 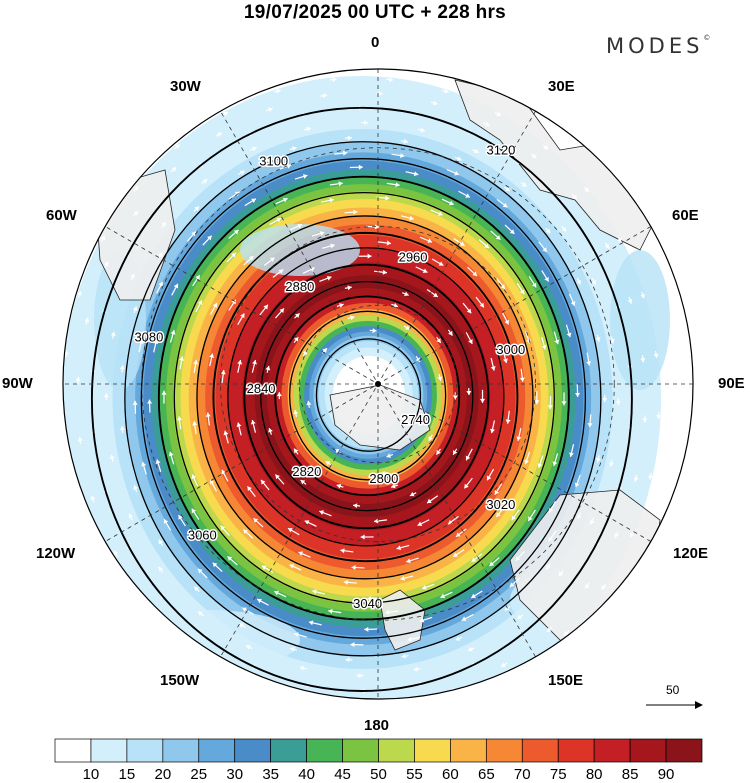 What do you see at coordinates (17, 383) in the screenshot?
I see `lon-label-90w: 90W` at bounding box center [17, 383].